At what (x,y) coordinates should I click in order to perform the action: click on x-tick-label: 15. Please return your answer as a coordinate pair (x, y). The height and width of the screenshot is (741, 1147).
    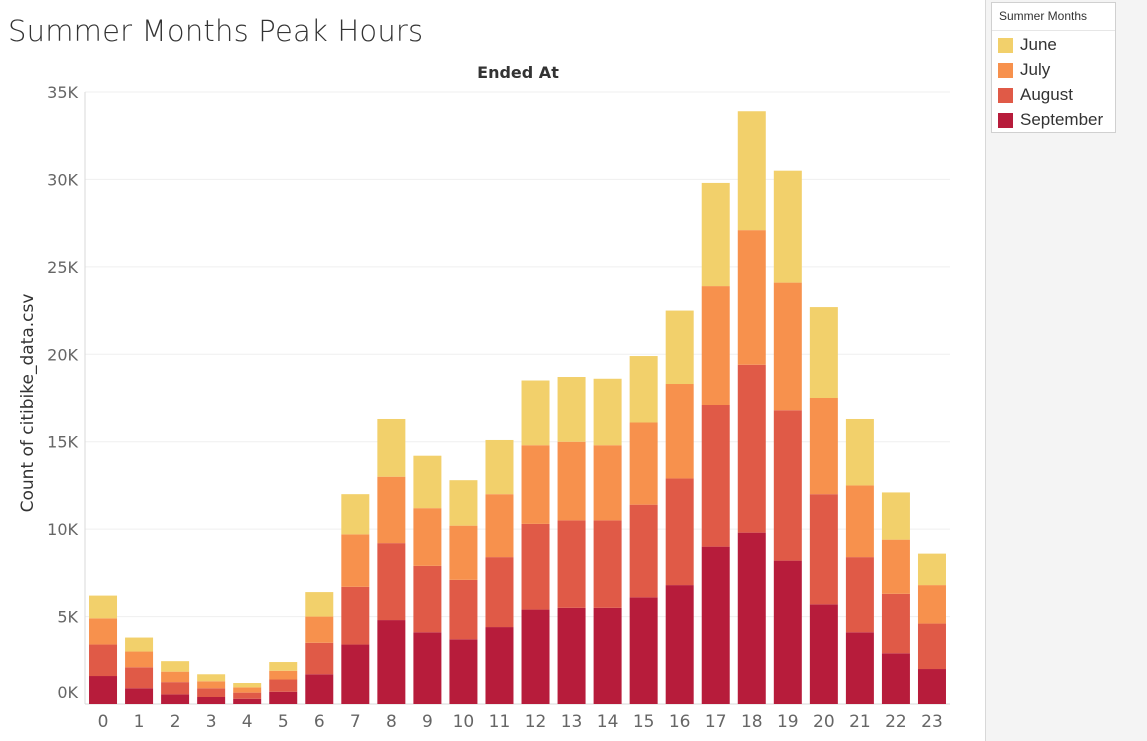
    Looking at the image, I should click on (644, 722).